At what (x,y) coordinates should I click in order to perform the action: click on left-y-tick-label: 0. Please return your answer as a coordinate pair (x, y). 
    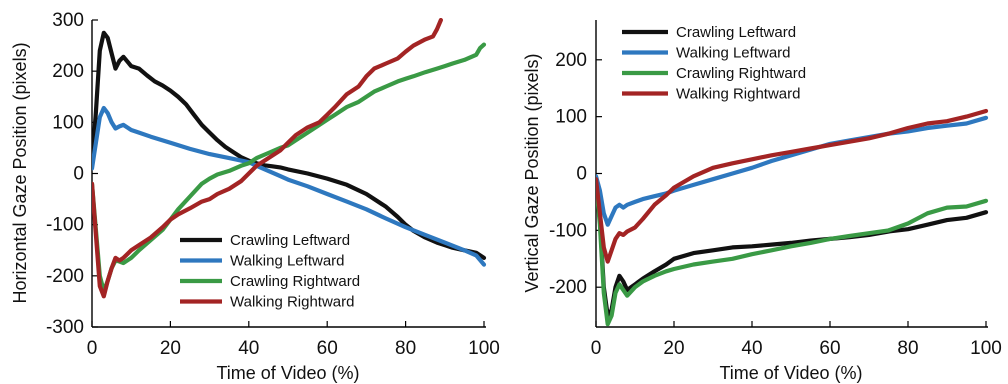
    Looking at the image, I should click on (78, 174).